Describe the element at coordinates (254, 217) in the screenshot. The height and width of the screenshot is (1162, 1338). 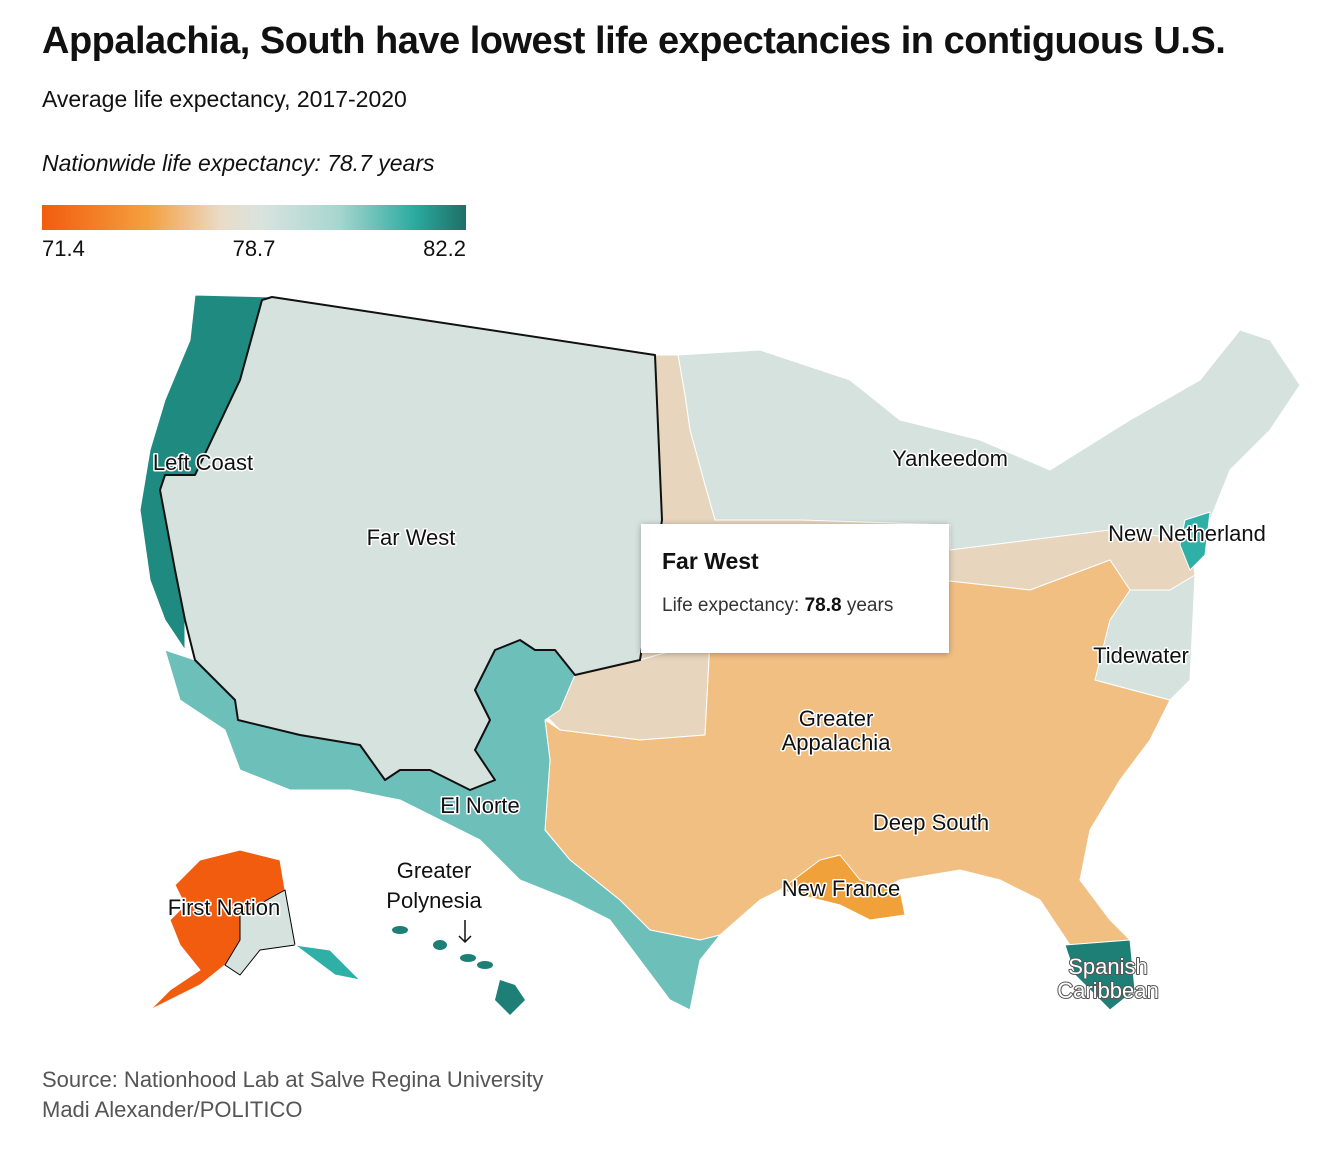
I see `legend-bar` at that location.